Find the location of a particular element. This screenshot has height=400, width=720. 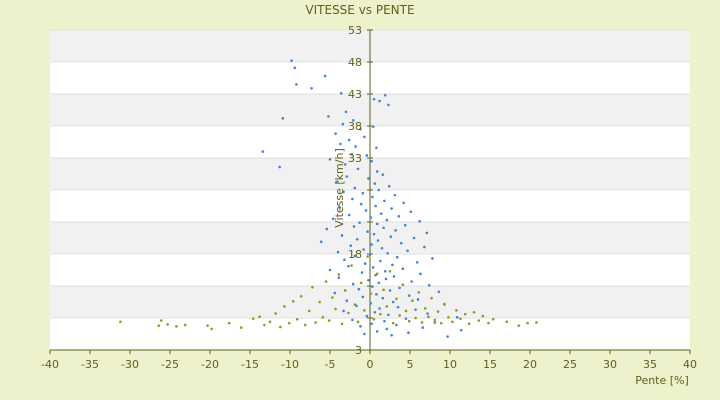

x-tick-label: -20 is located at coordinates (210, 364).